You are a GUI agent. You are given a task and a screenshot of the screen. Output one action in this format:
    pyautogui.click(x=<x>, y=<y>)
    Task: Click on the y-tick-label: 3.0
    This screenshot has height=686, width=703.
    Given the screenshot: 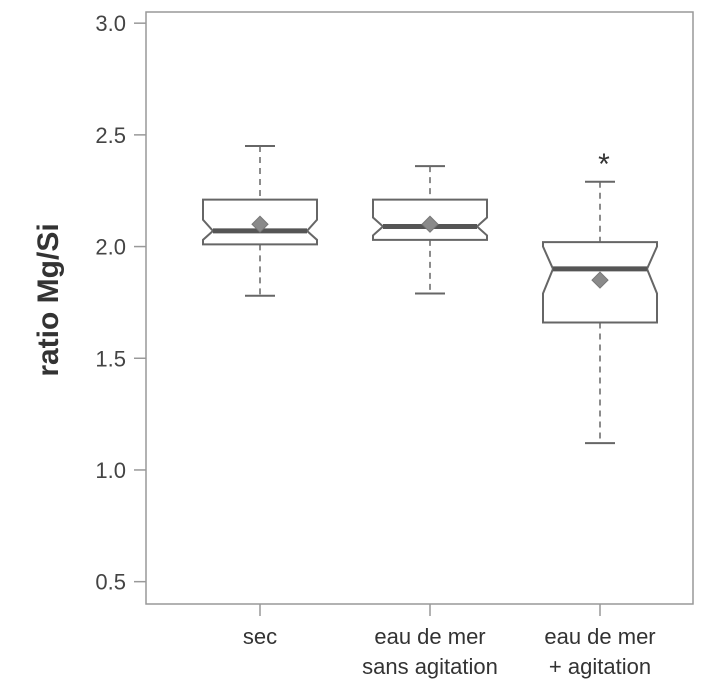 What is the action you would take?
    pyautogui.click(x=110, y=23)
    